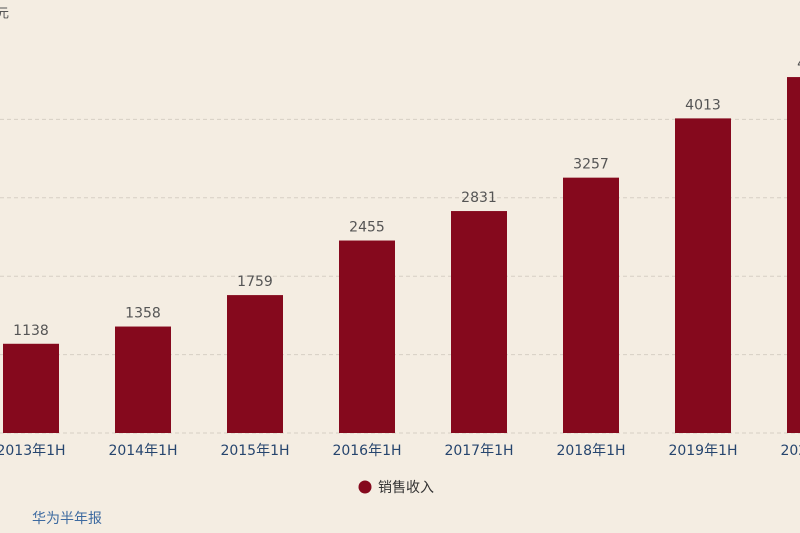 This screenshot has width=800, height=533. I want to click on value-label: 1138, so click(31, 331).